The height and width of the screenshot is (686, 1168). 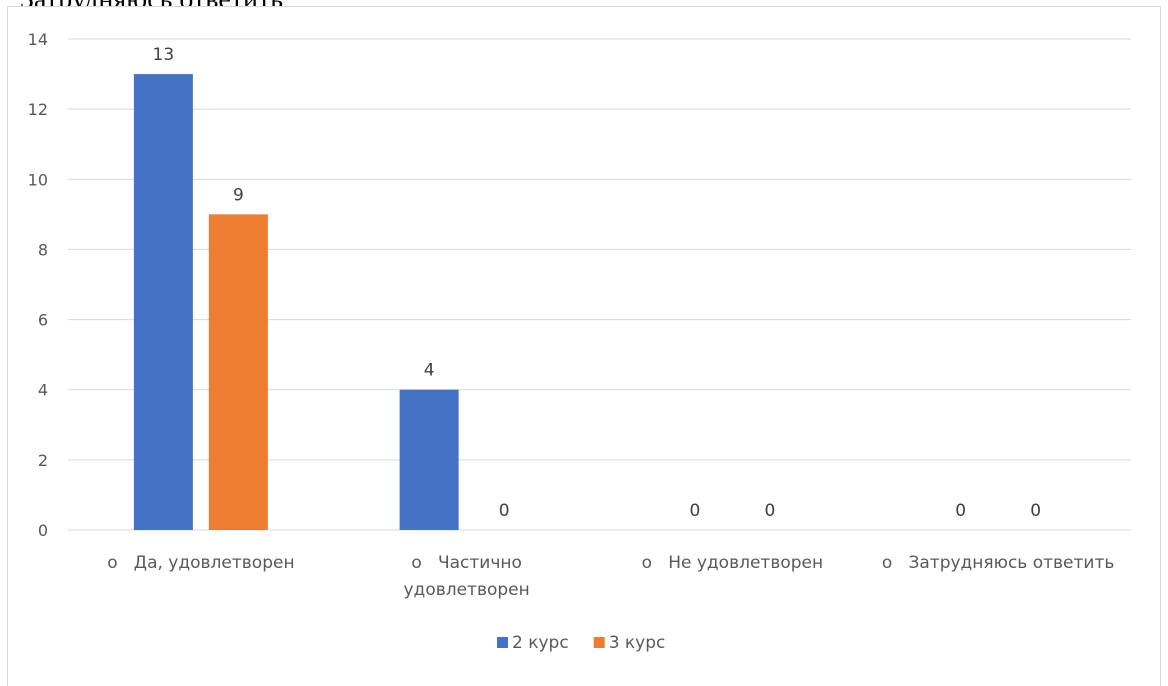 What do you see at coordinates (38, 285) in the screenshot?
I see `y-axis-ticks: 0 2 4 6 8 10 12 14` at bounding box center [38, 285].